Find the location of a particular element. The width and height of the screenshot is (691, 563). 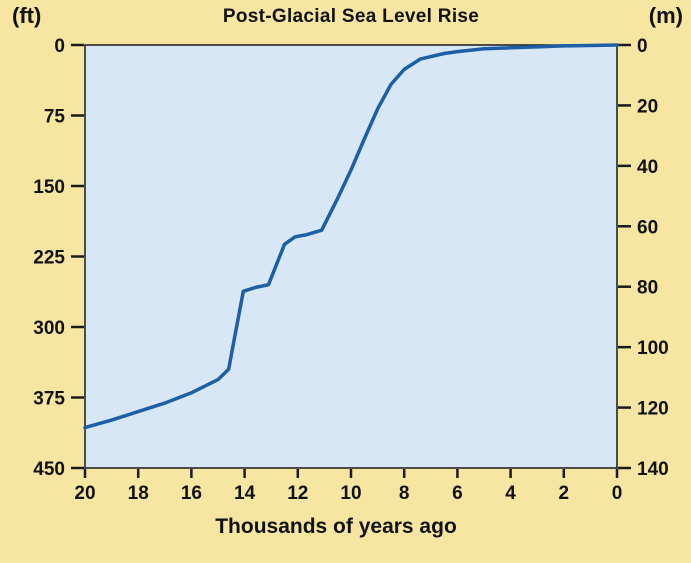

x-axis-tick-label: 14 is located at coordinates (245, 493).